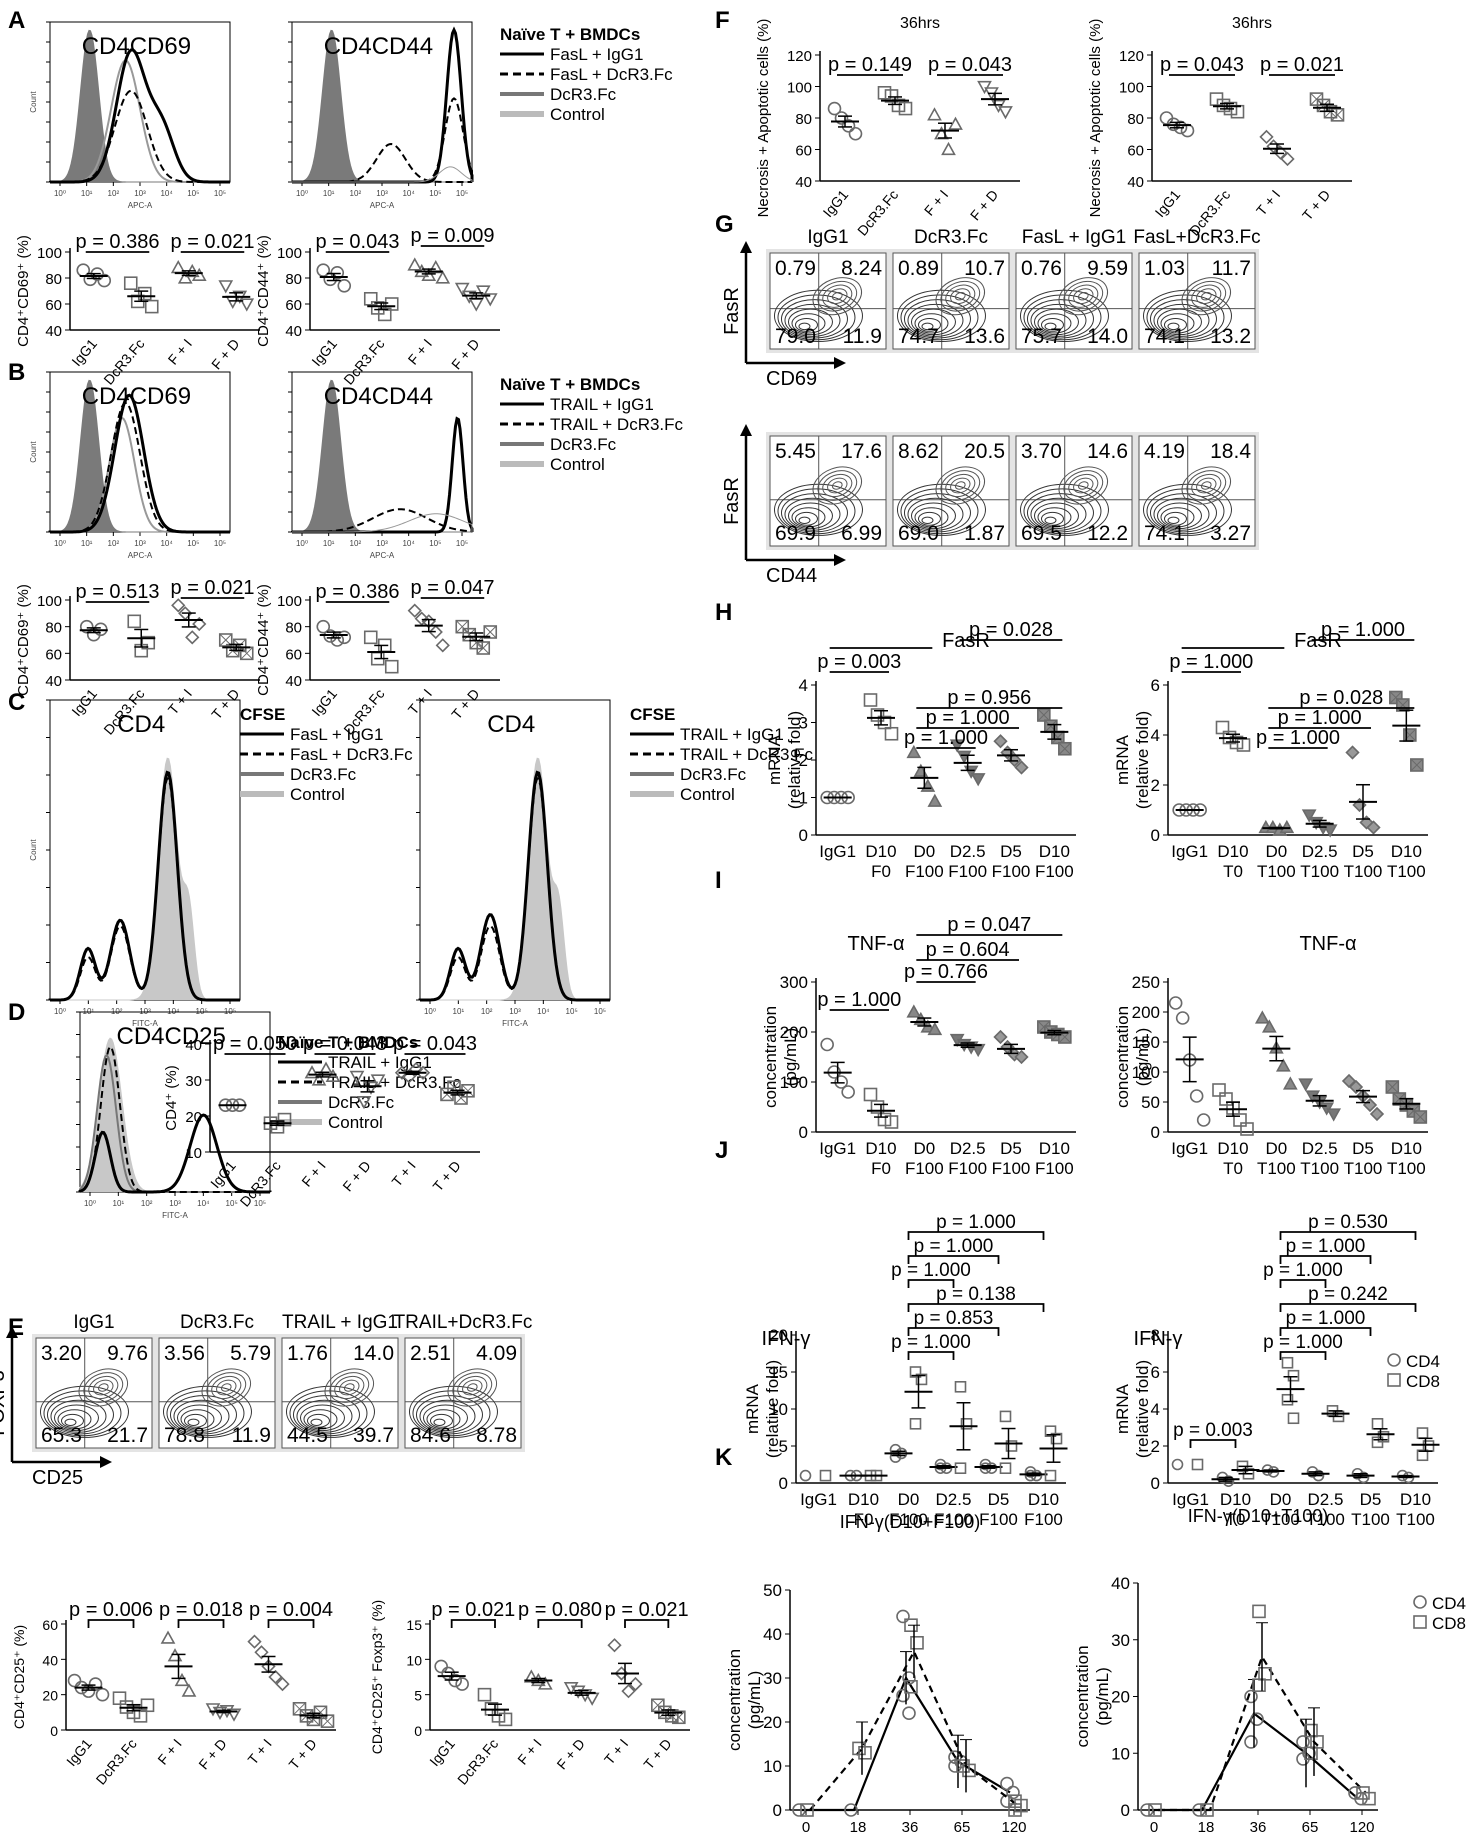  Describe the element at coordinates (60, 193) in the screenshot. I see `x-tick-label: 10⁰` at that location.